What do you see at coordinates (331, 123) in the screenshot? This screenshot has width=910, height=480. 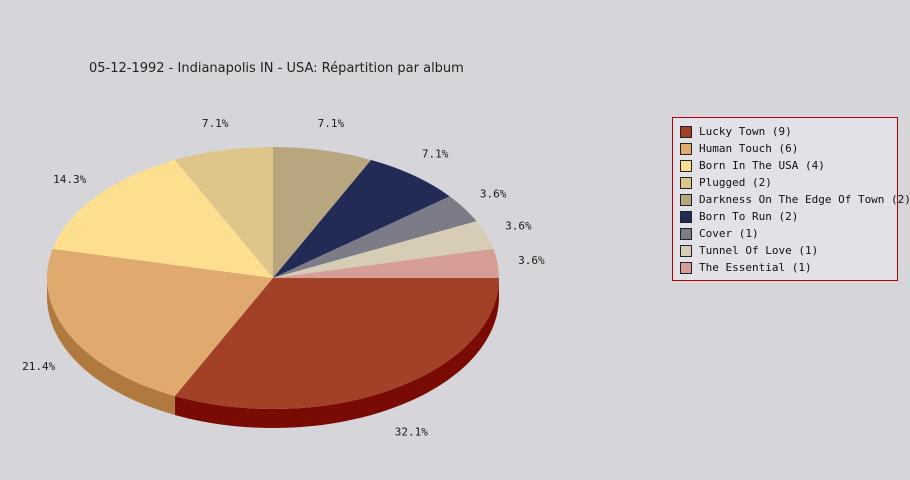 I see `pct-label-darkness-on-the-edge-of-town: 7.1%` at bounding box center [331, 123].